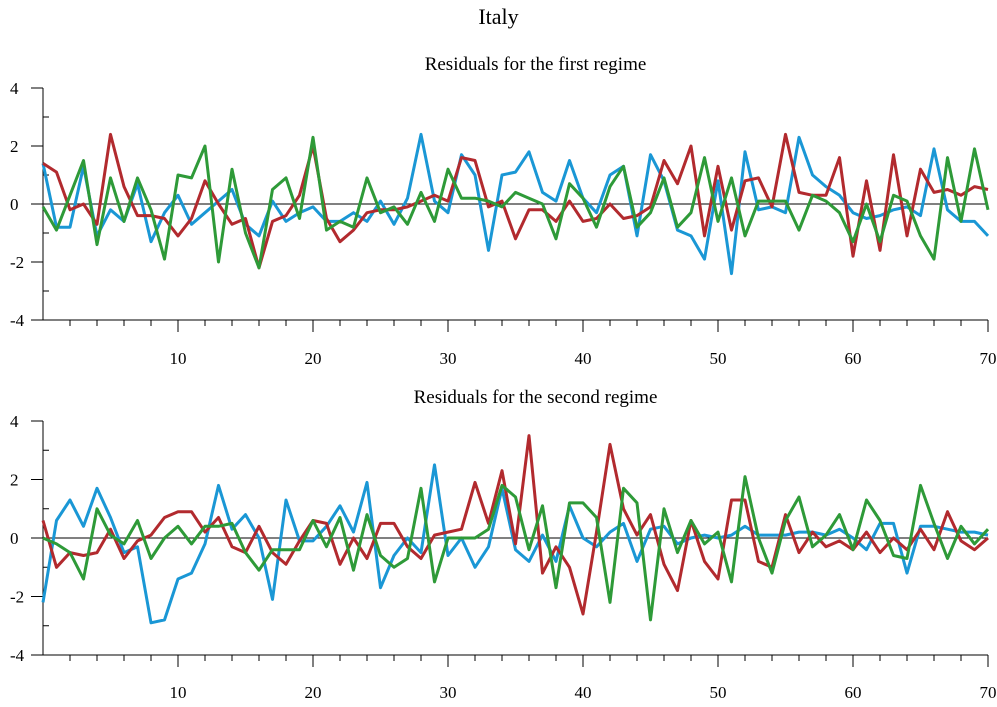 The image size is (997, 707). I want to click on figure-title: Italy, so click(498, 16).